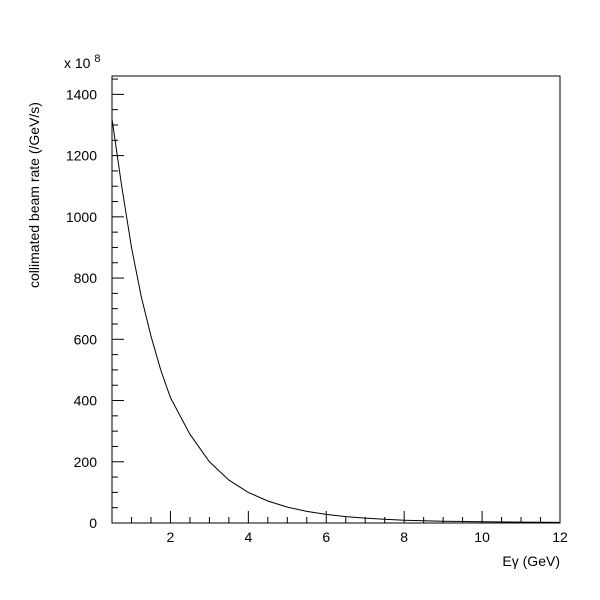  What do you see at coordinates (97, 59) in the screenshot?
I see `y-multiplier-exponent: 8` at bounding box center [97, 59].